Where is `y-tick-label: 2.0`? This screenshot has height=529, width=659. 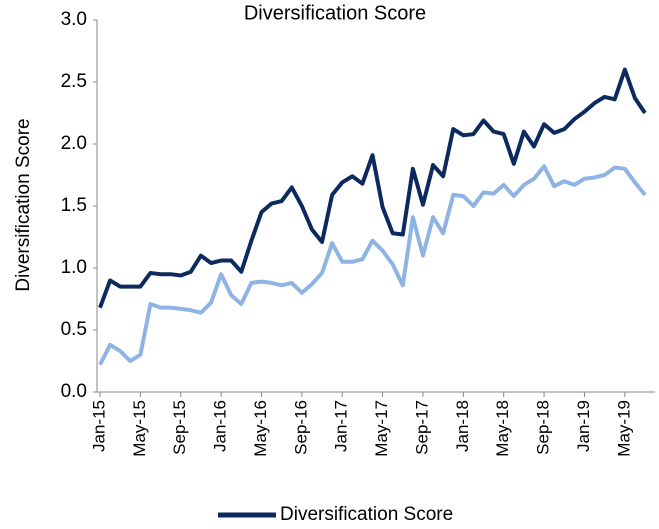
y-tick-label: 2.0 is located at coordinates (74, 143).